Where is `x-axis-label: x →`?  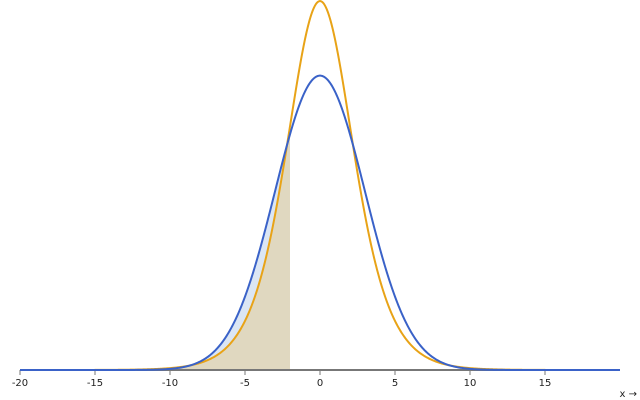 x-axis-label: x → is located at coordinates (628, 394).